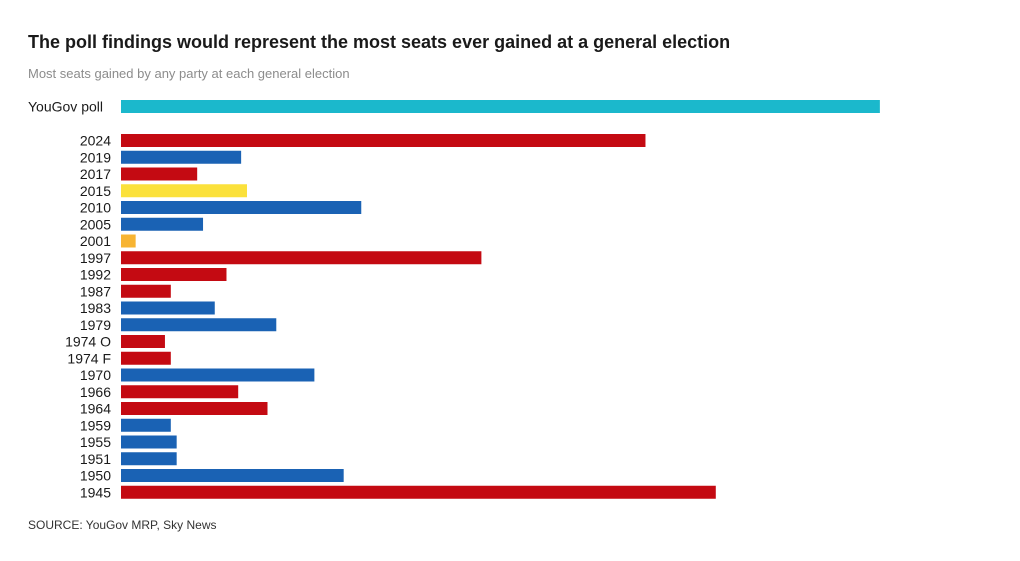  Describe the element at coordinates (184, 191) in the screenshot. I see `bar-2015` at that location.